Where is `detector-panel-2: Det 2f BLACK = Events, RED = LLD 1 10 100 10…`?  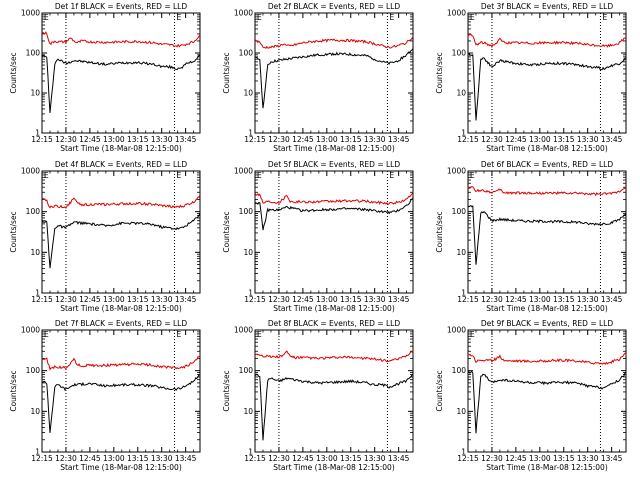 detector-panel-2: Det 2f BLACK = Events, RED = LLD 1 10 100 10… is located at coordinates (318, 77).